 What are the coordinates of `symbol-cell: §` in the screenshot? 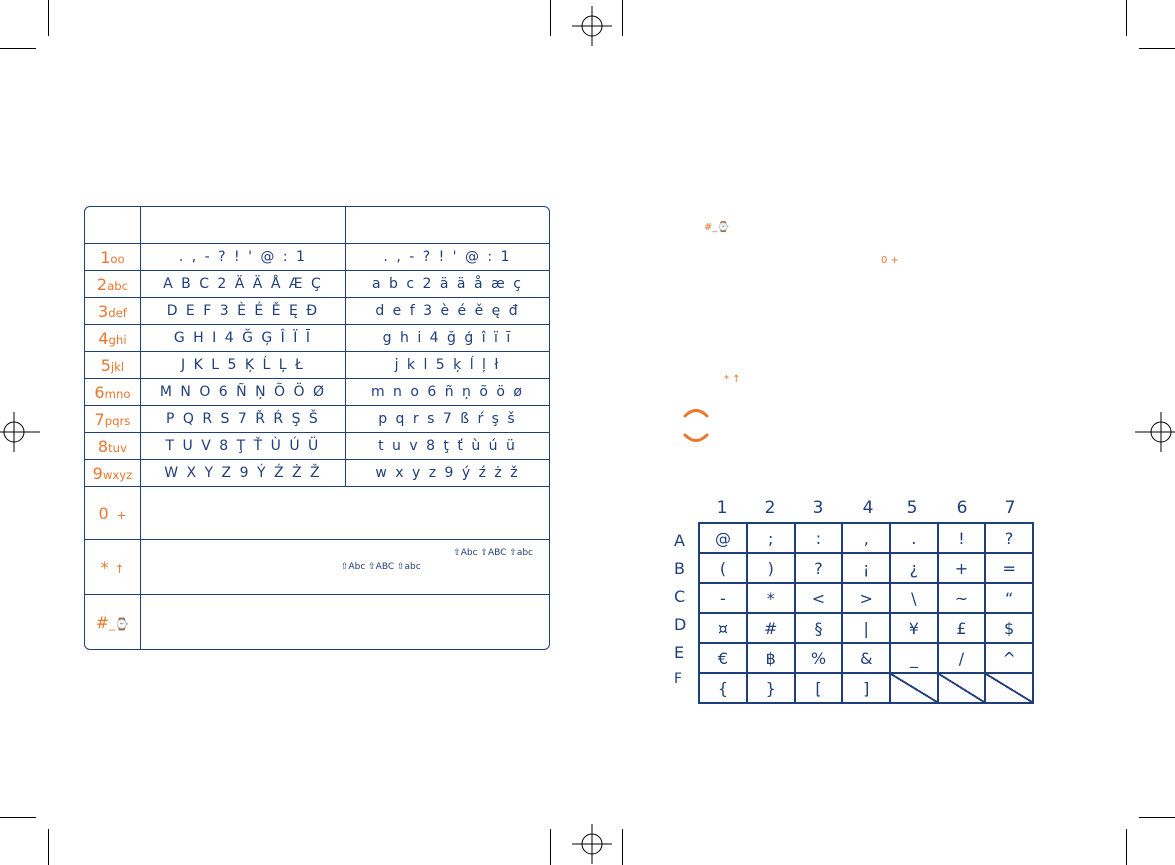 It's located at (818, 628).